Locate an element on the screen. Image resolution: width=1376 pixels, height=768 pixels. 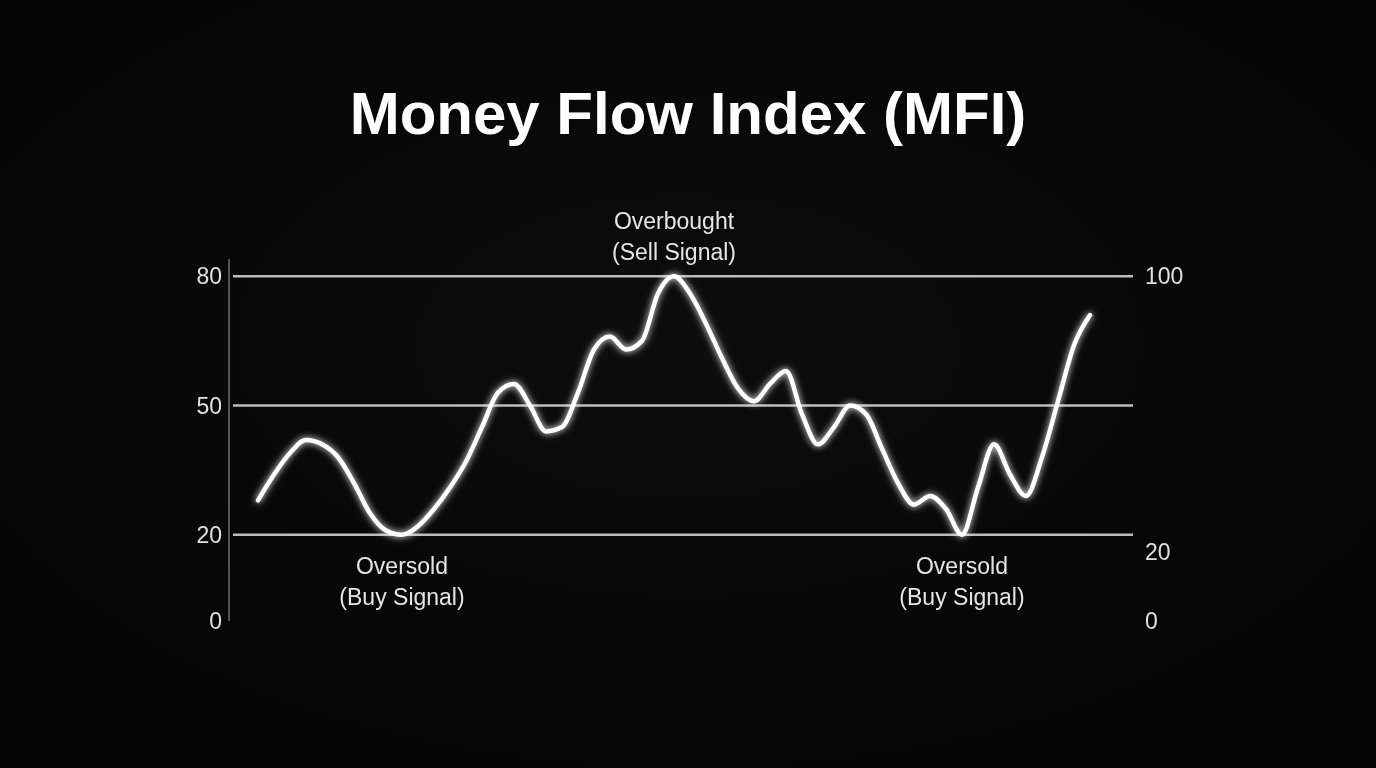
y2-tick-label: 20 is located at coordinates (1158, 552).